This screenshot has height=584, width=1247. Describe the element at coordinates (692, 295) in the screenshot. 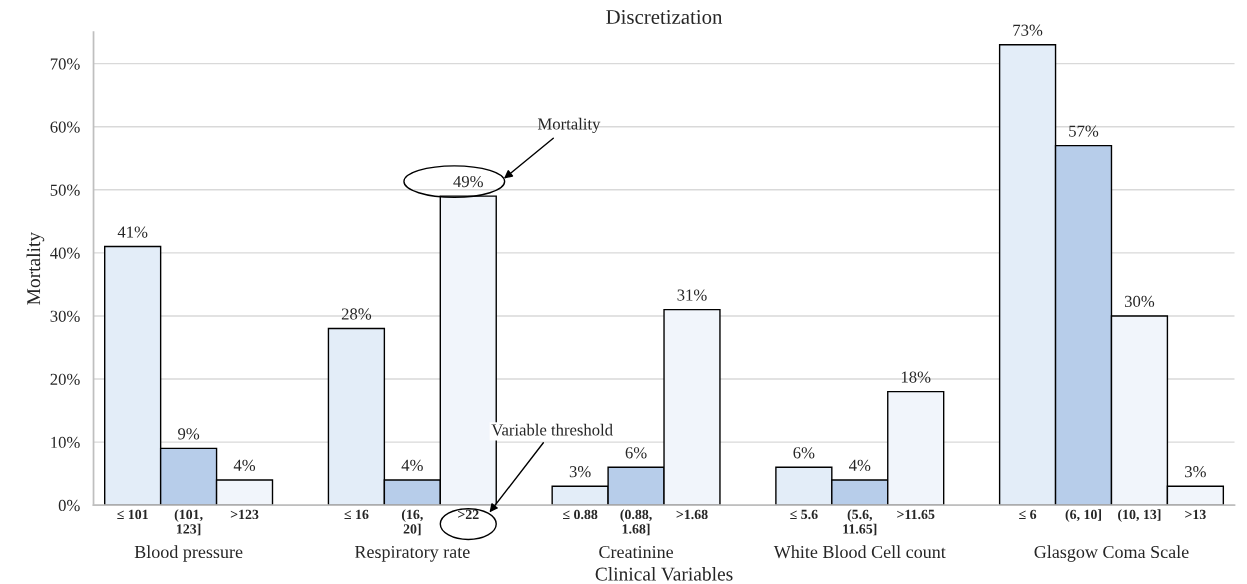

I see `data-label: 31%` at that location.